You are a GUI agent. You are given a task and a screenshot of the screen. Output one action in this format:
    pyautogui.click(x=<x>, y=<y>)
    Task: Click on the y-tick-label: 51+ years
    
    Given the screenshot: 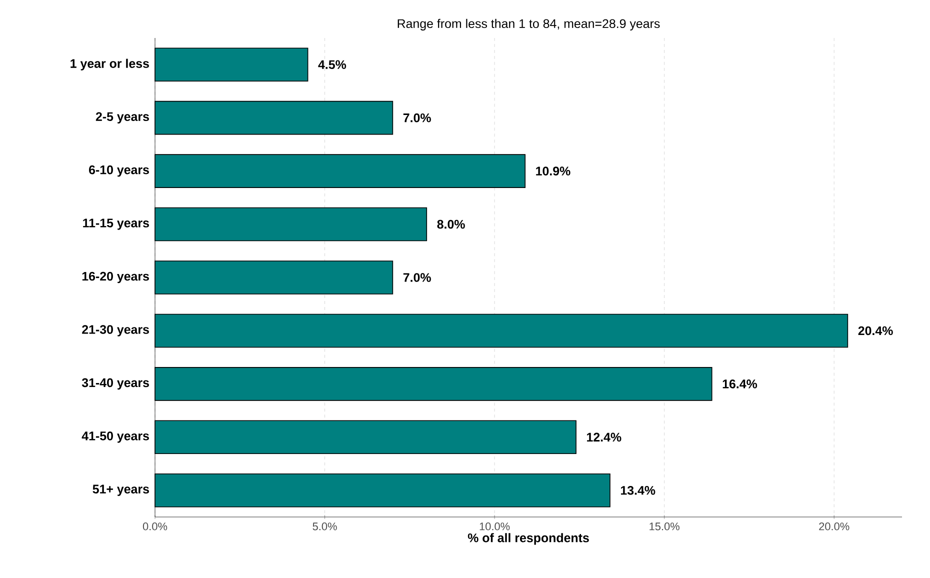 What is the action you would take?
    pyautogui.click(x=120, y=490)
    